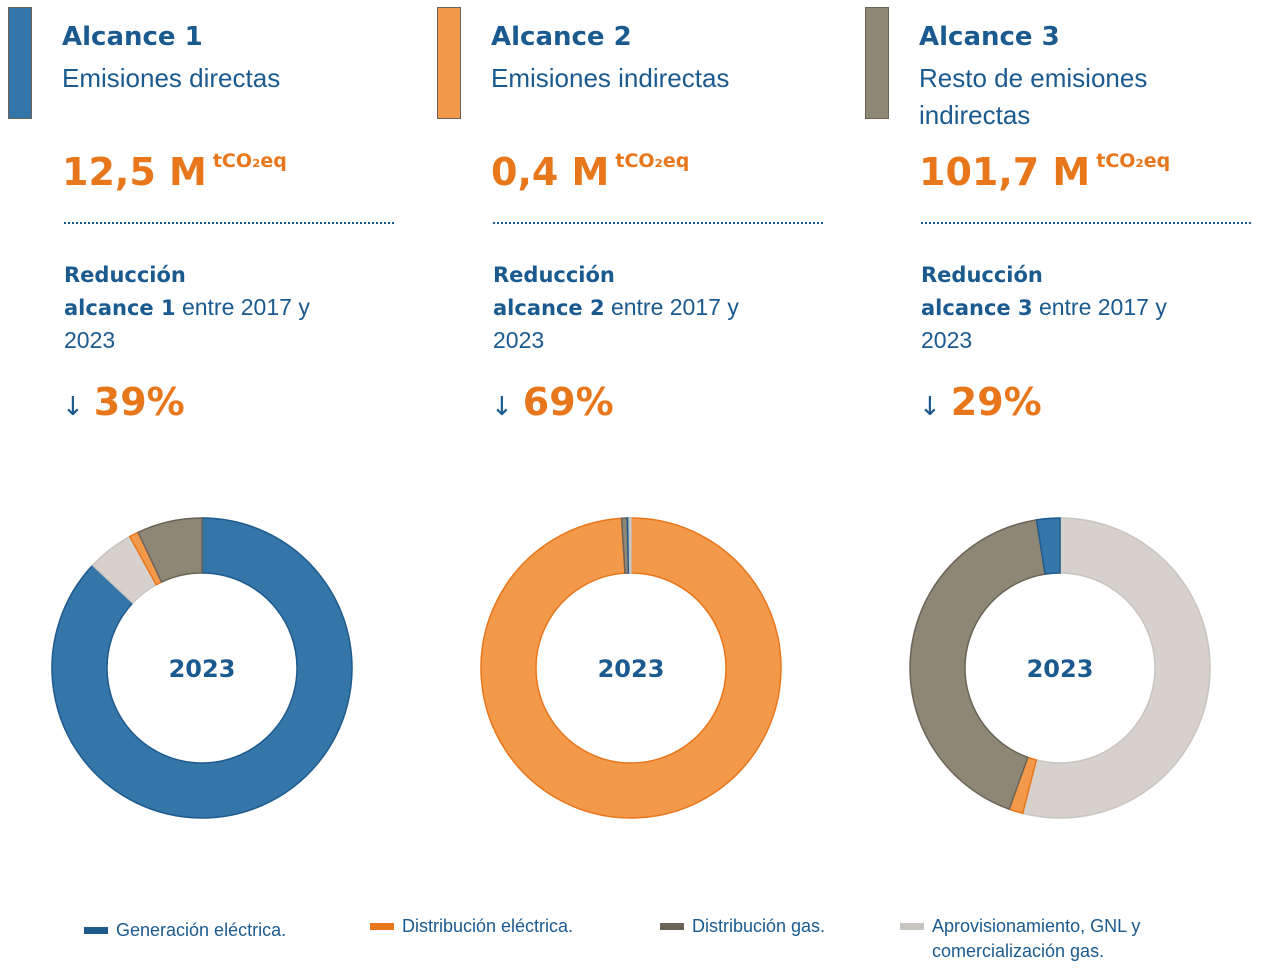 The width and height of the screenshot is (1263, 968). Describe the element at coordinates (1033, 96) in the screenshot. I see `scope-subtitle: Resto de emisiones indirectas` at that location.